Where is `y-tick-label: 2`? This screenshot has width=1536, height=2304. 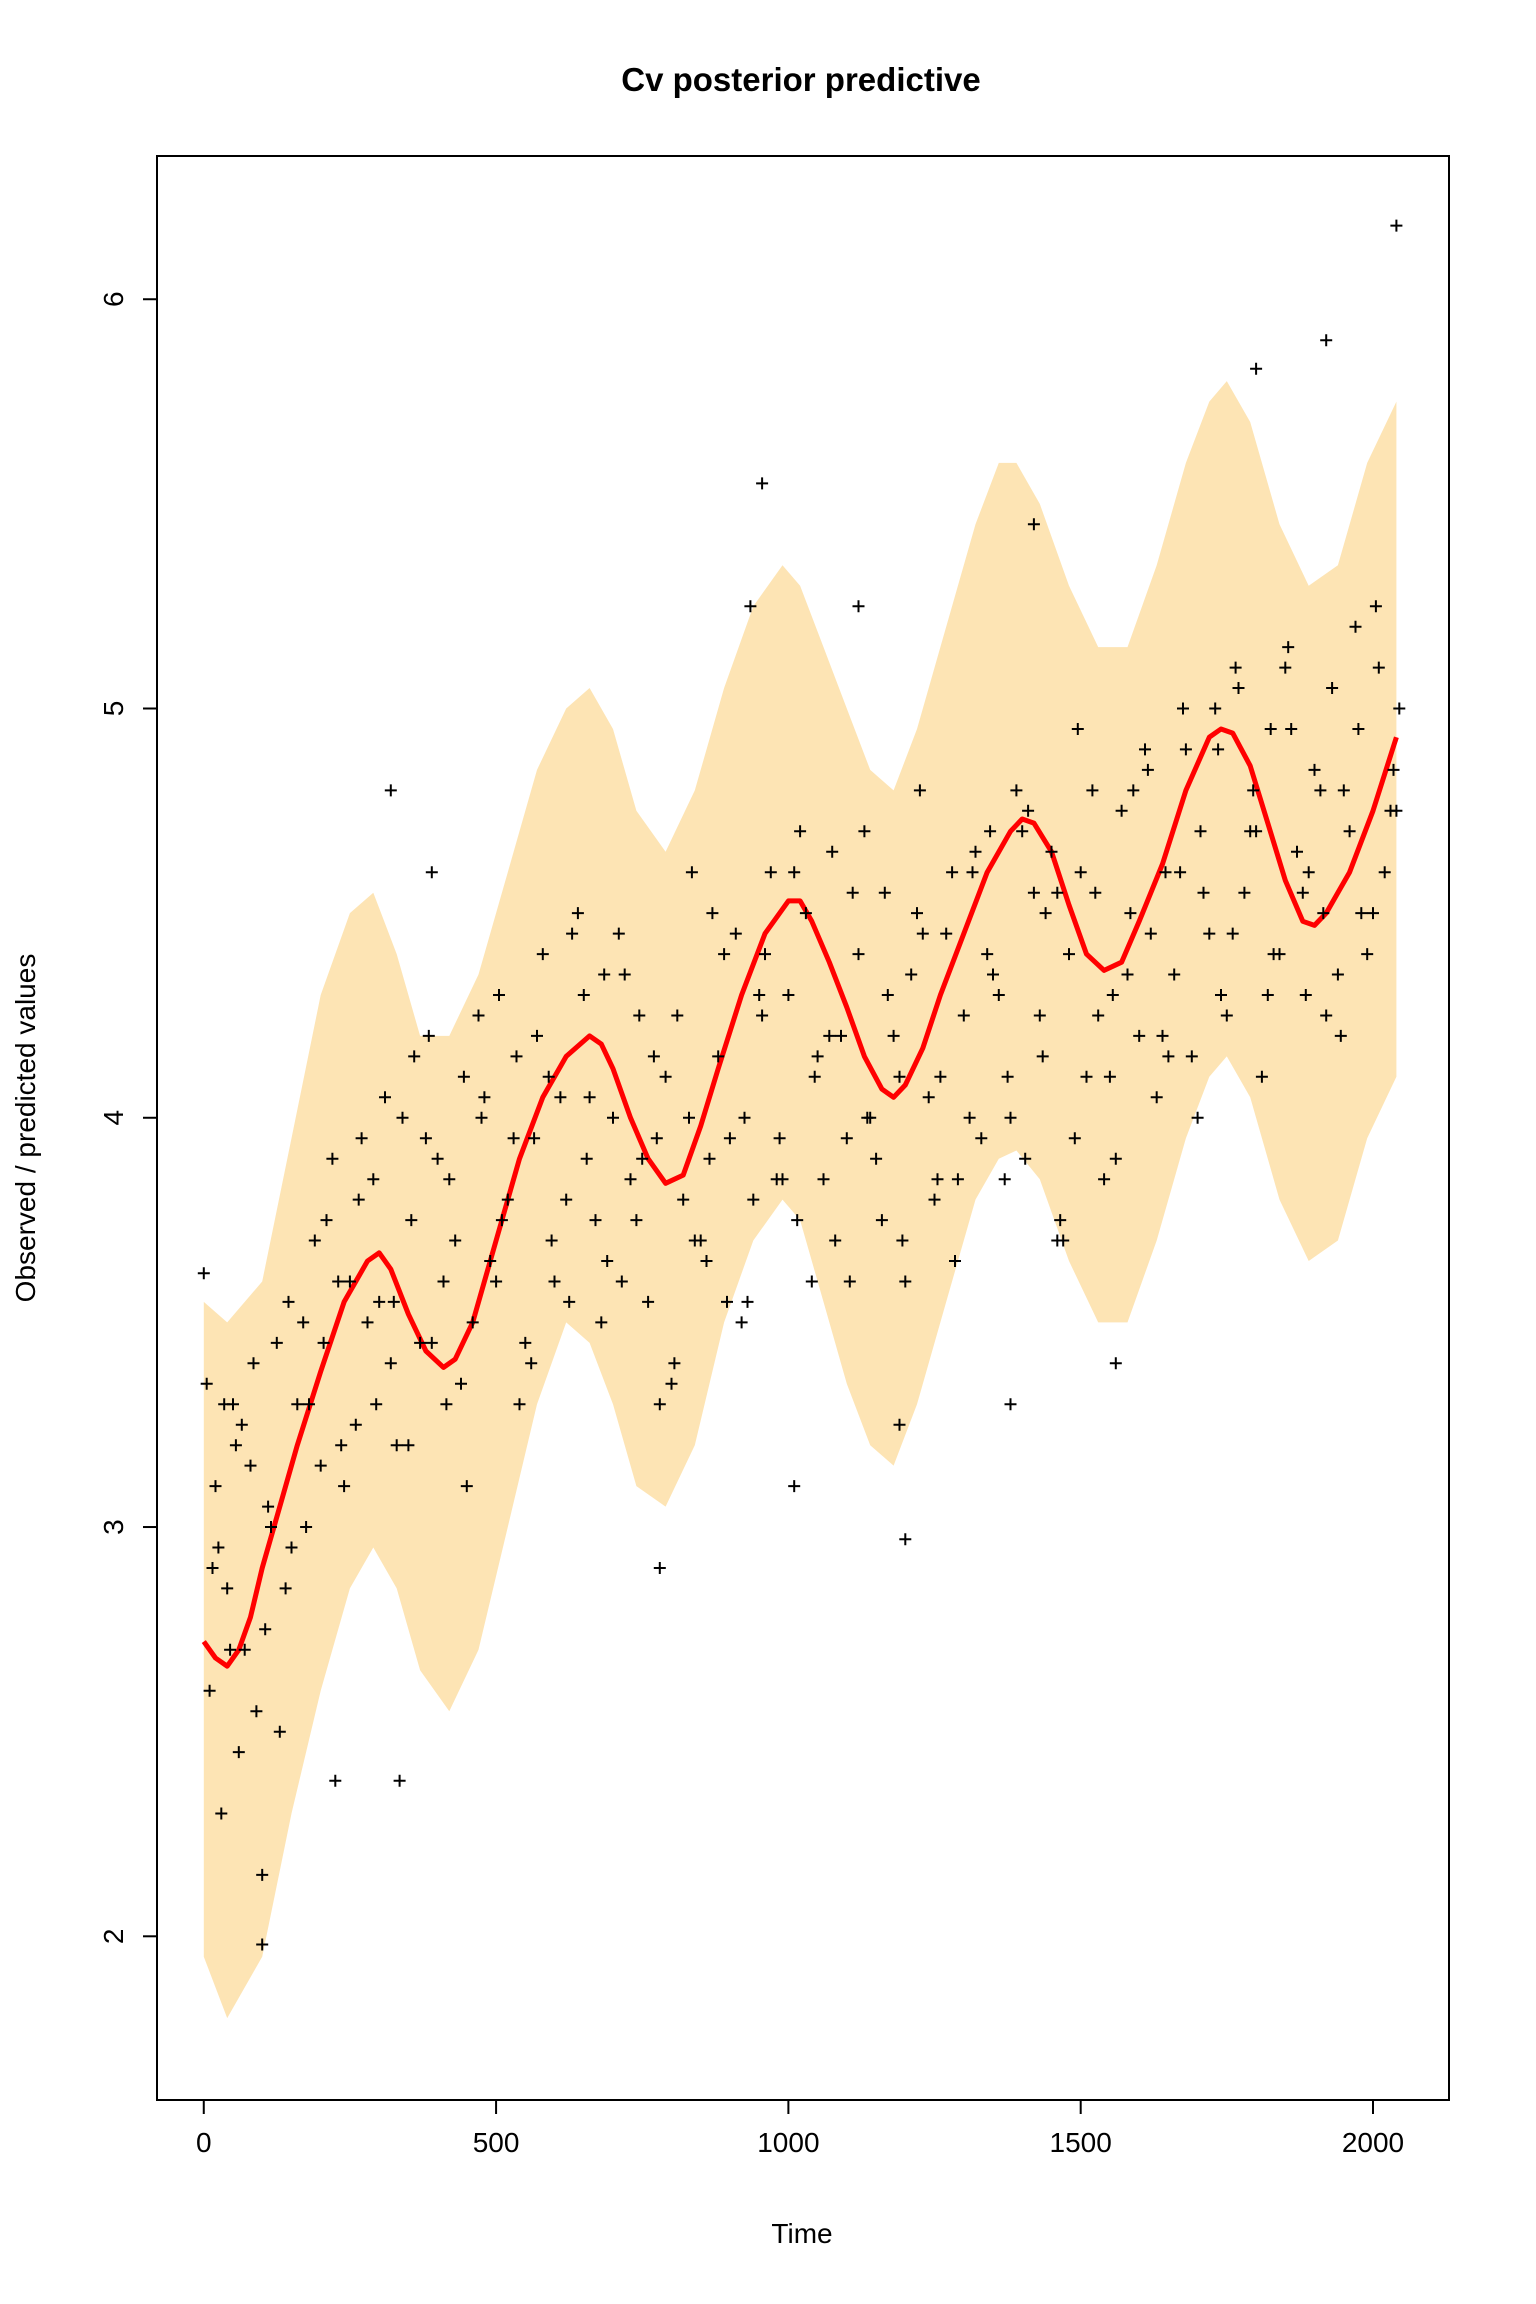 y-tick-label: 2 is located at coordinates (113, 1937).